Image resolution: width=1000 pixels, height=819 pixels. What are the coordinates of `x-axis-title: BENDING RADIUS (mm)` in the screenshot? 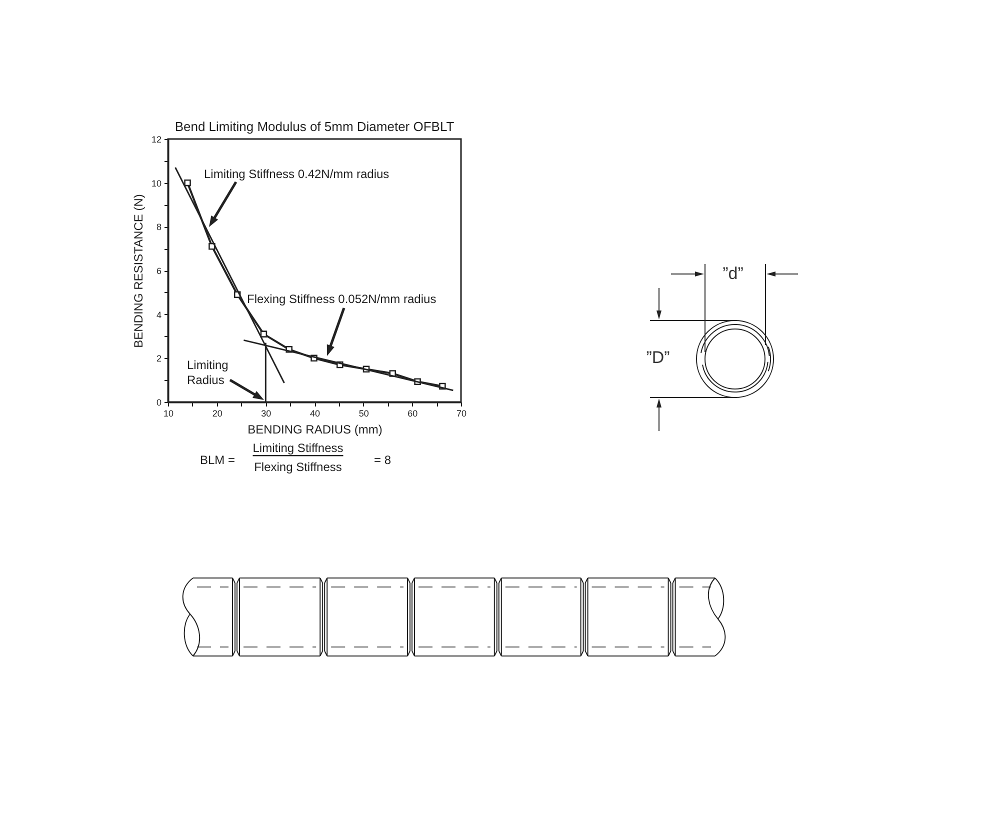 It's located at (315, 429).